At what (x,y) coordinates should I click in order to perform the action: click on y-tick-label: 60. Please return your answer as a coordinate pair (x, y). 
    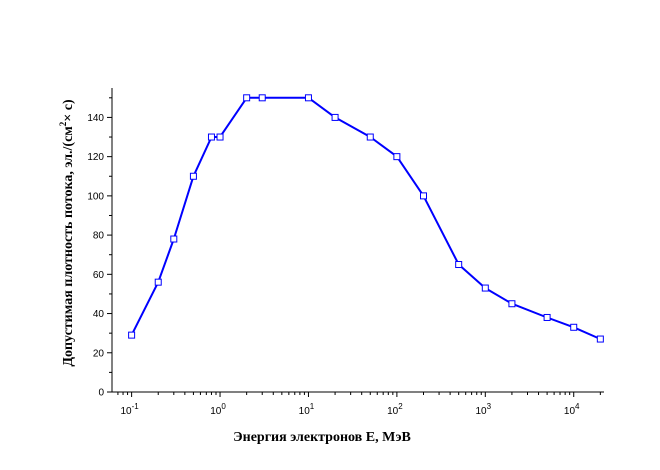
    Looking at the image, I should click on (99, 275).